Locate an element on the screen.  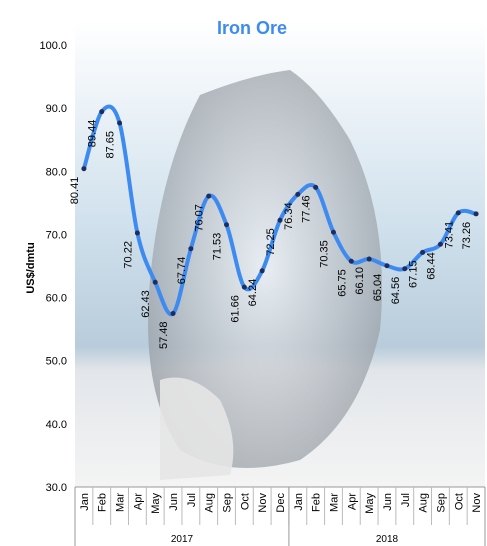
data-label: 87.65 is located at coordinates (111, 145).